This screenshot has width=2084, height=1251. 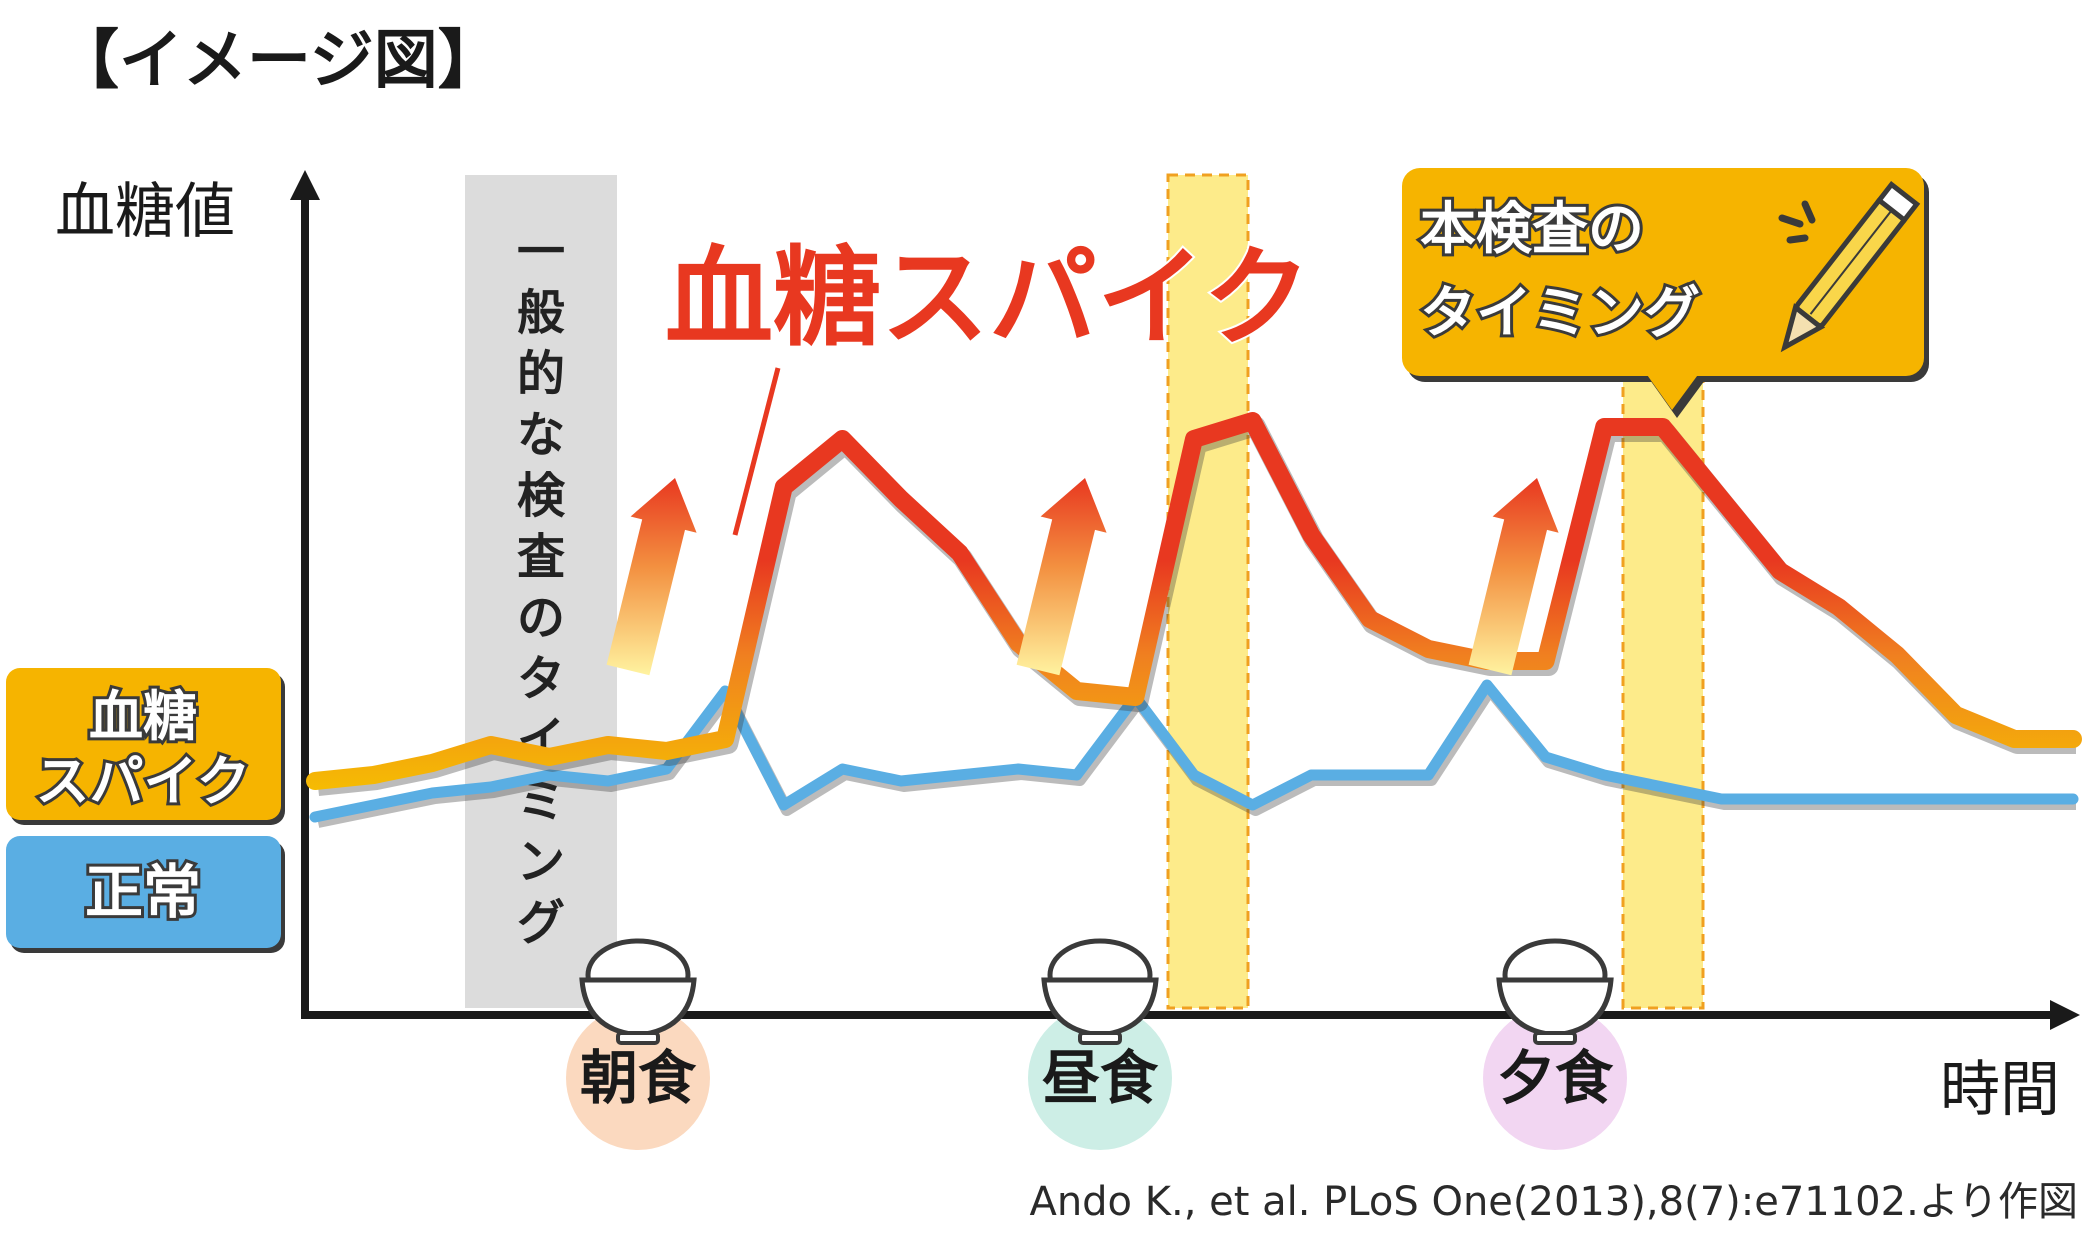 I want to click on spike-title: 血糖スパイク, so click(x=988, y=298).